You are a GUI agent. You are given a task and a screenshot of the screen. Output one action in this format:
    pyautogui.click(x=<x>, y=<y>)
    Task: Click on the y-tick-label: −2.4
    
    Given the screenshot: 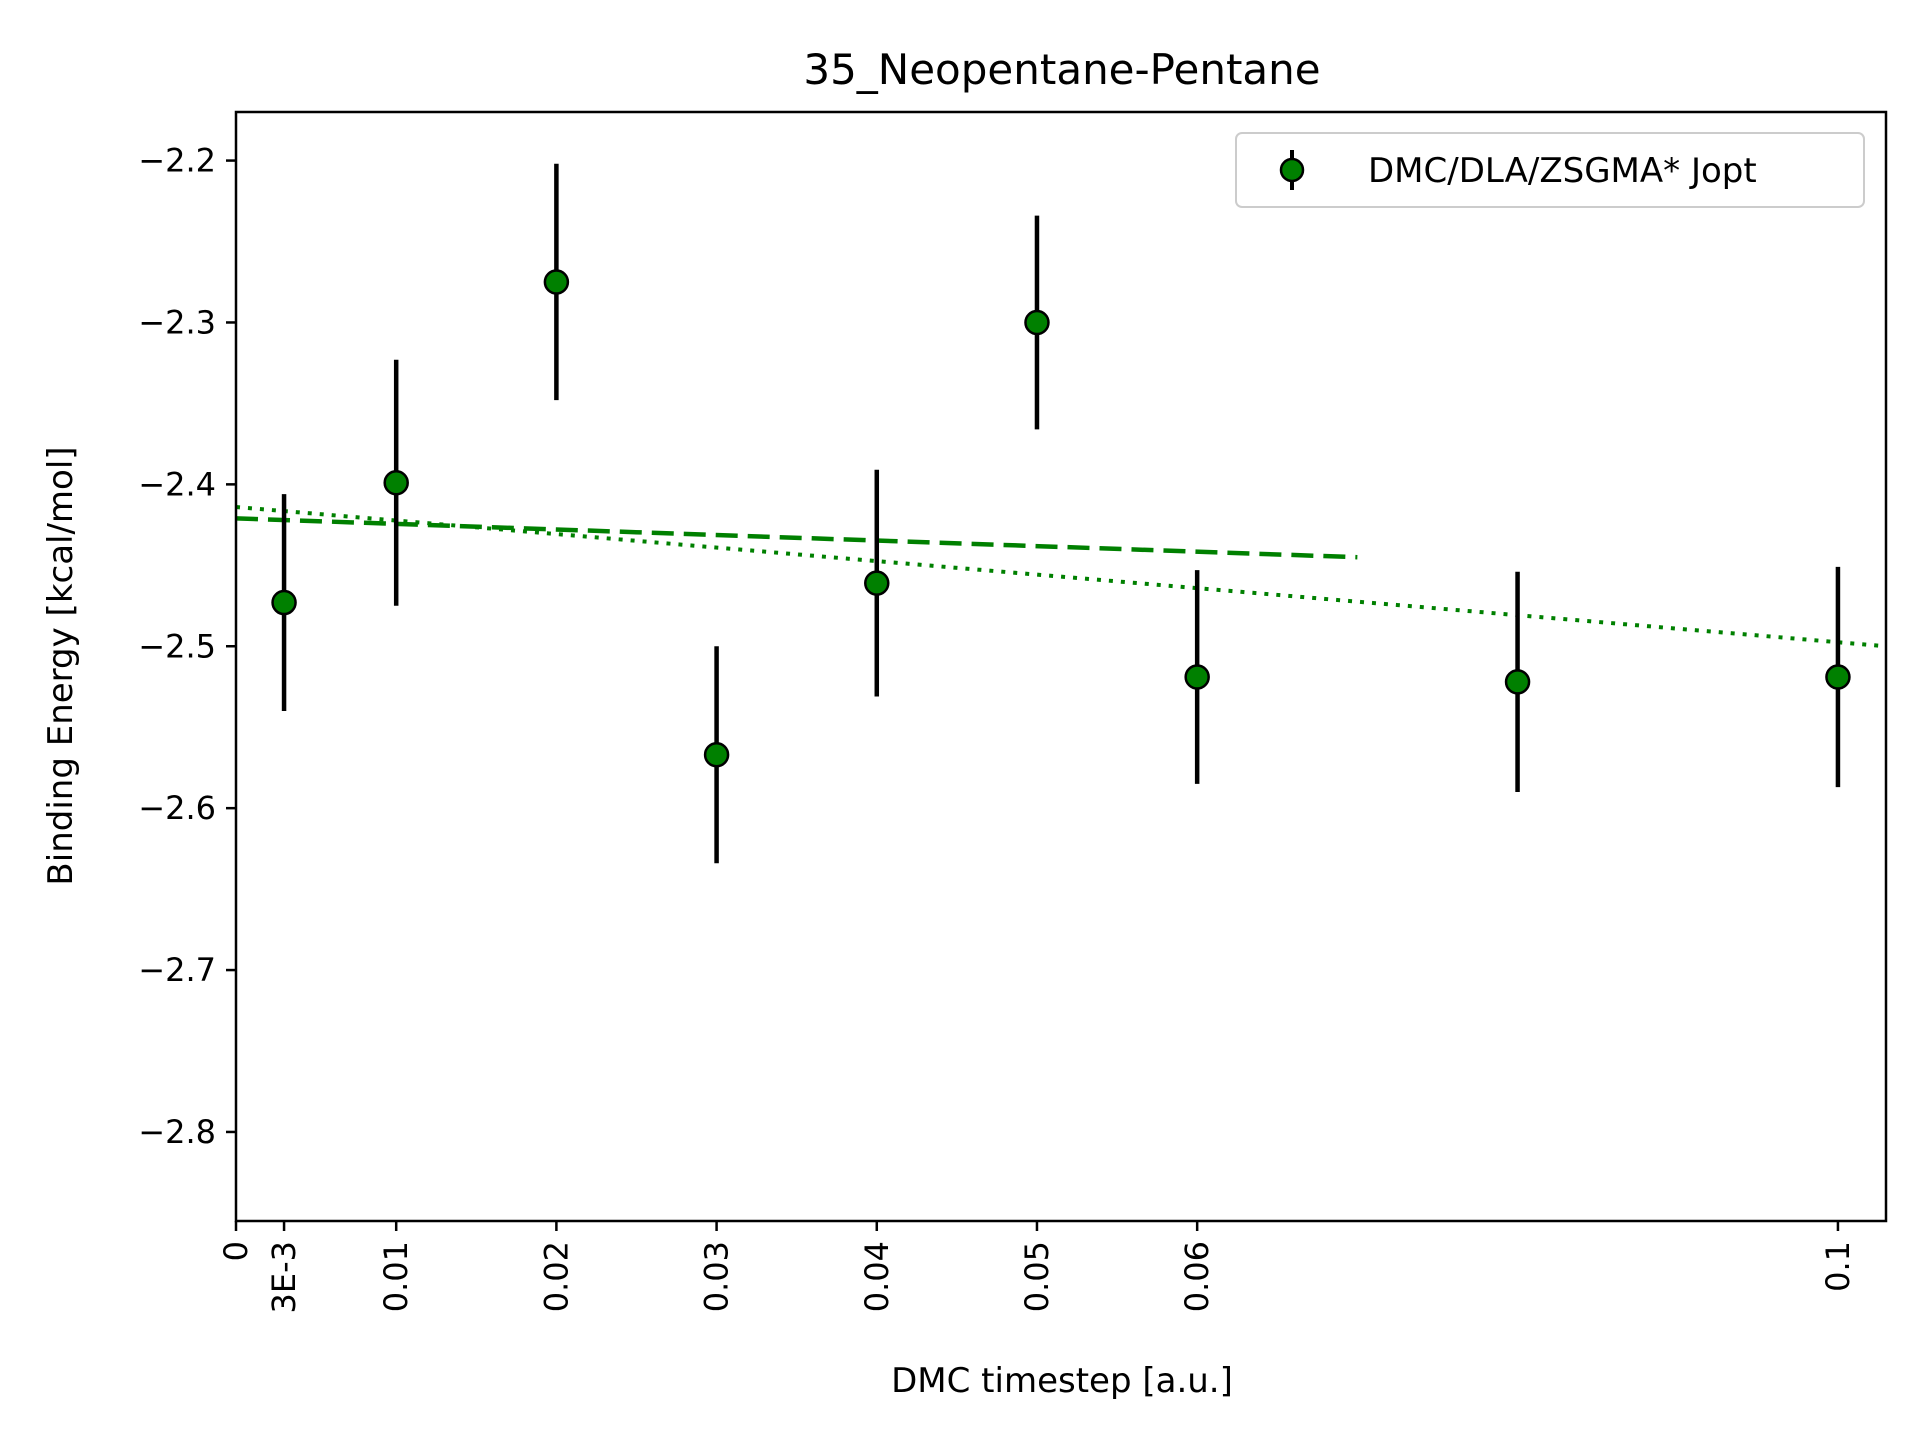 What is the action you would take?
    pyautogui.click(x=177, y=484)
    